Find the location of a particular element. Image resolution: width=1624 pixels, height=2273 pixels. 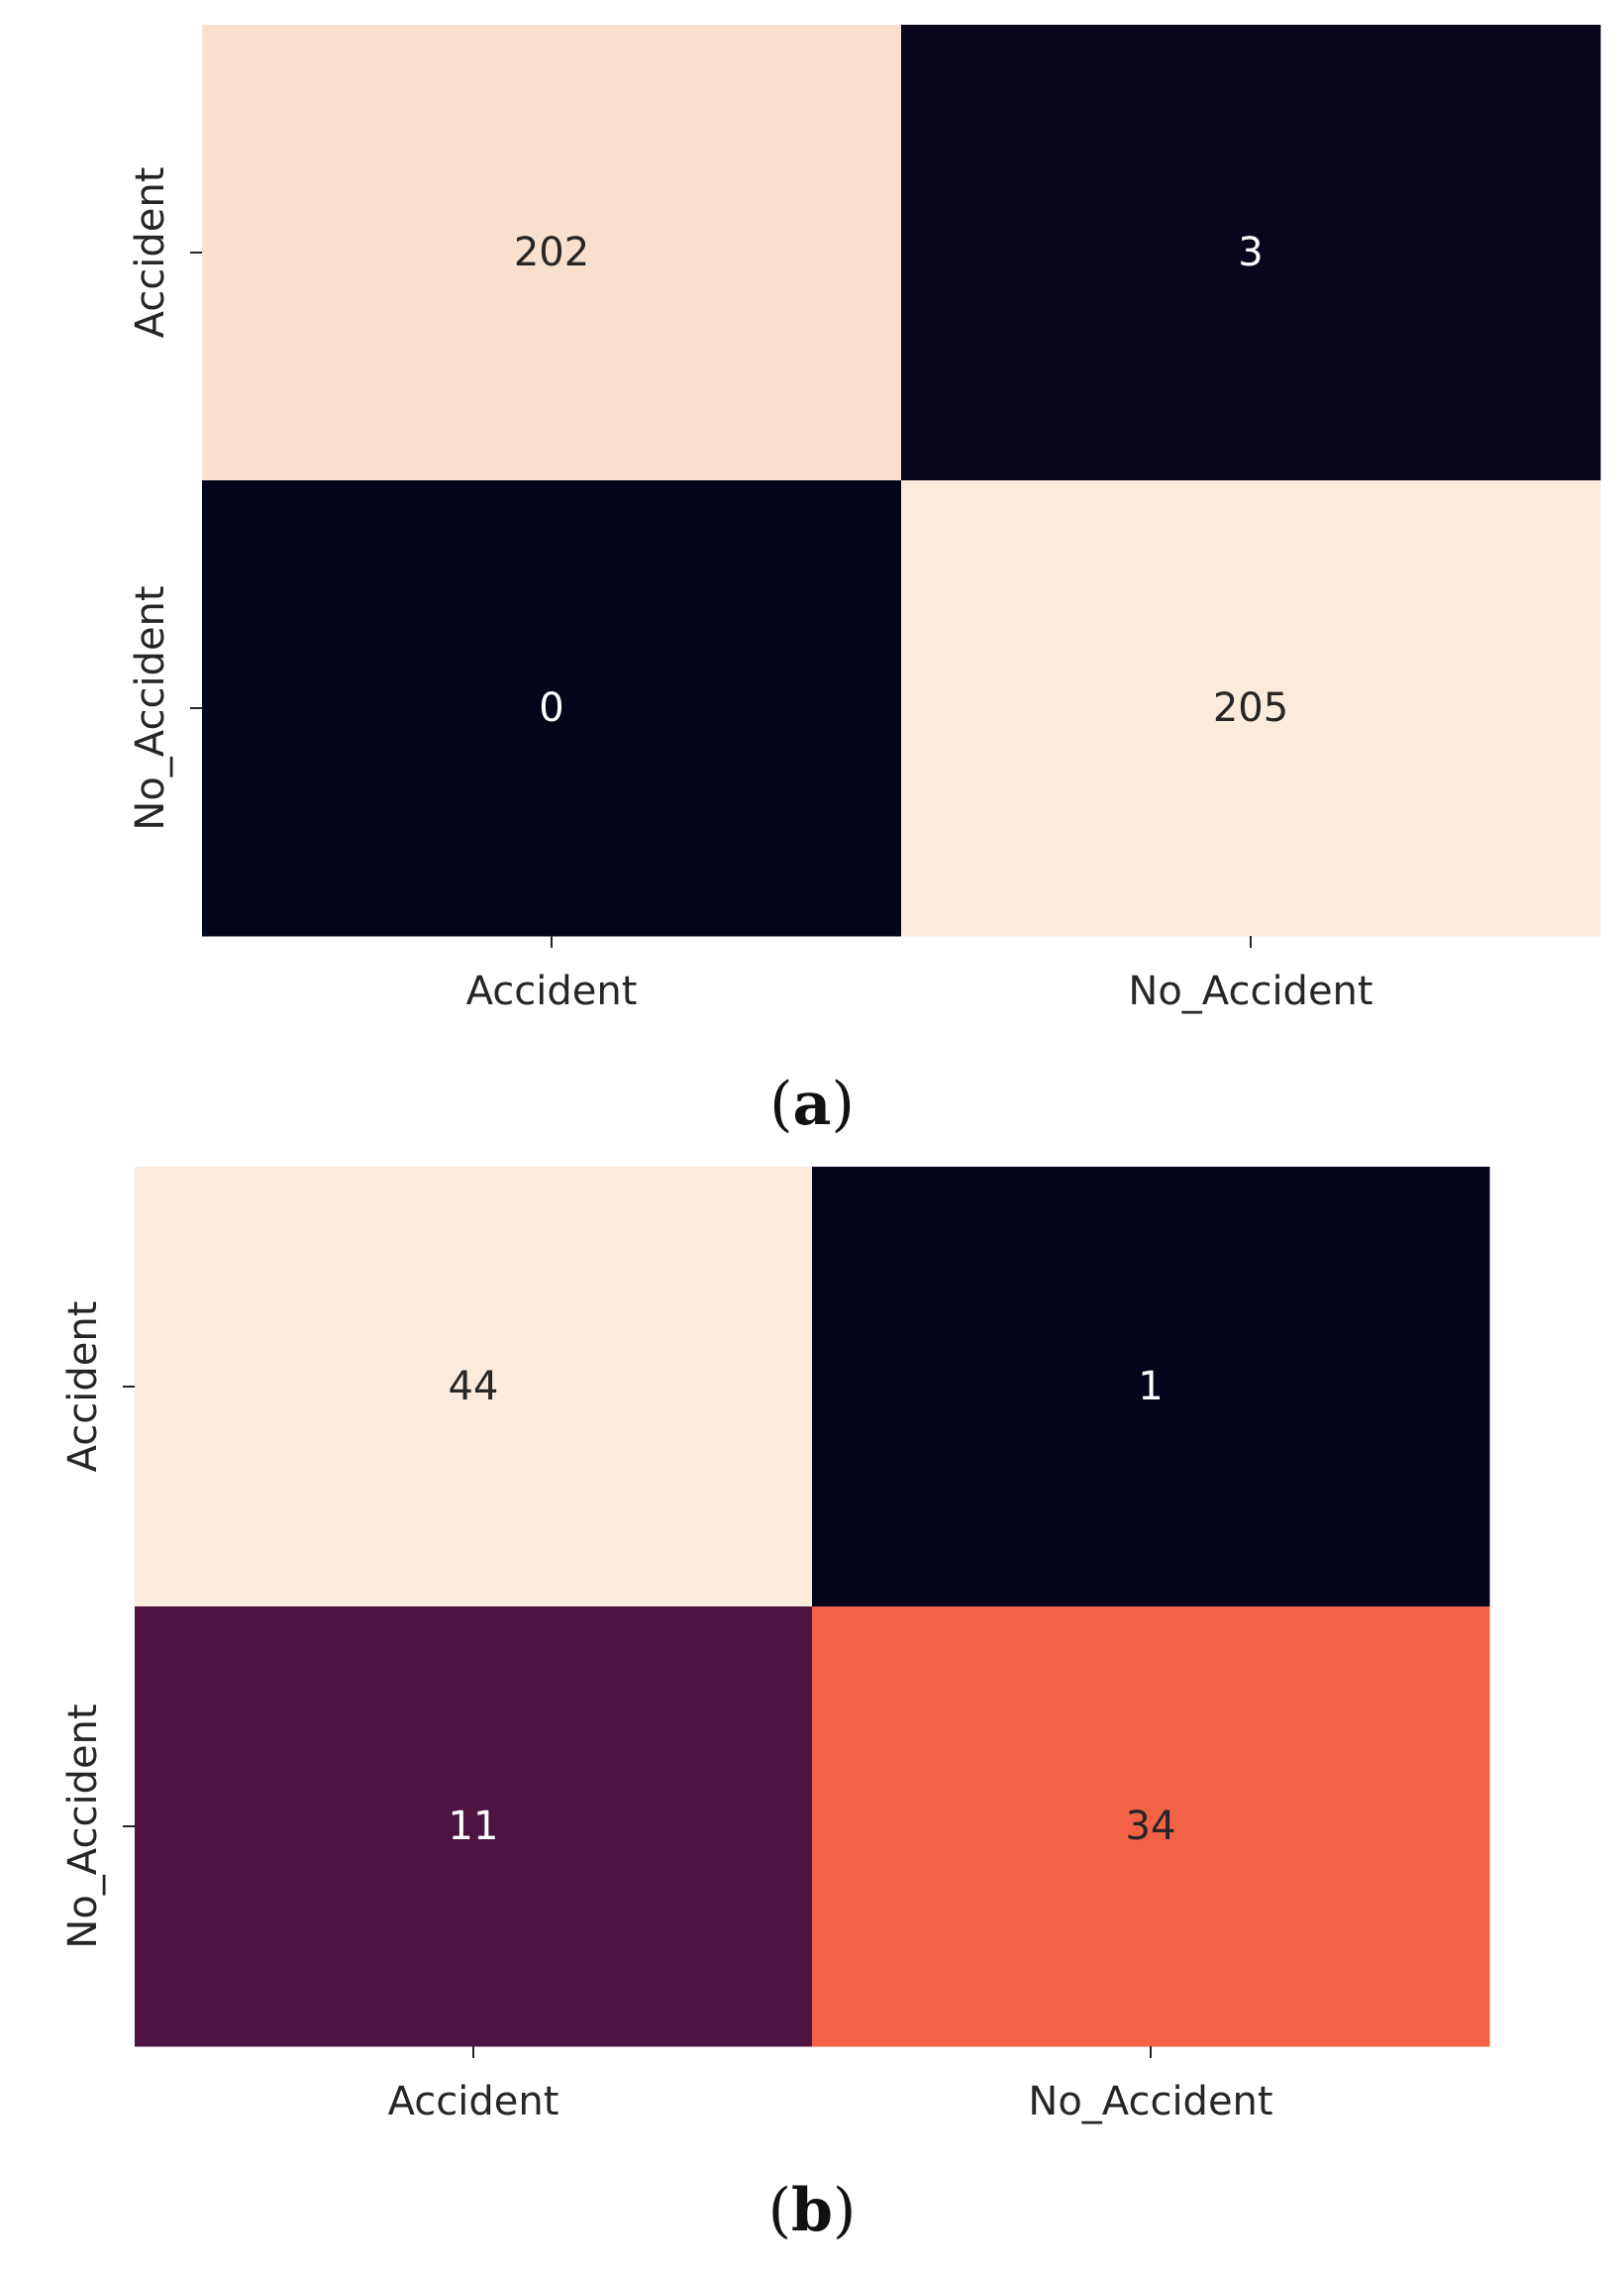

cell-value-label: 202 is located at coordinates (551, 252).